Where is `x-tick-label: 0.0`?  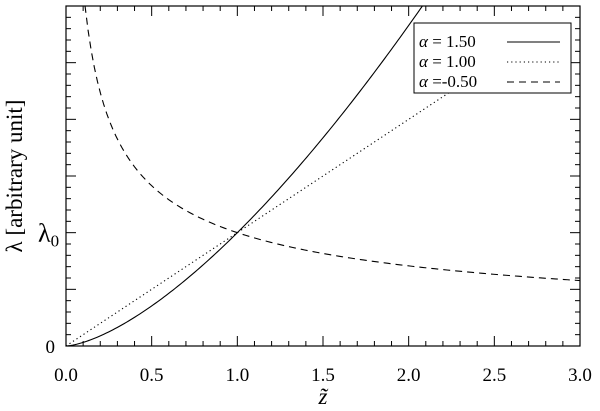 x-tick-label: 0.0 is located at coordinates (66, 375).